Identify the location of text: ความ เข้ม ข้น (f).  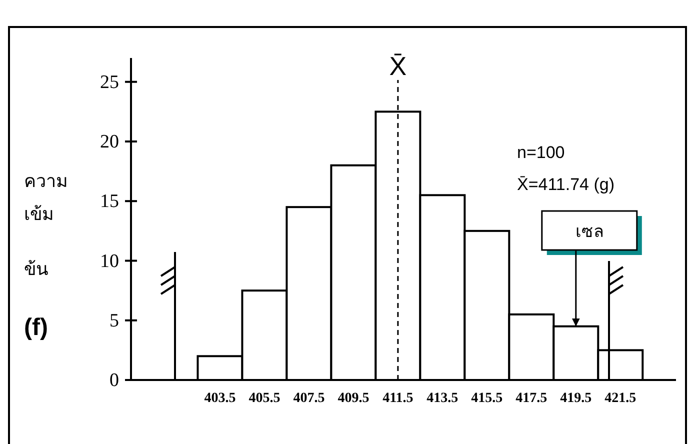
(46, 256).